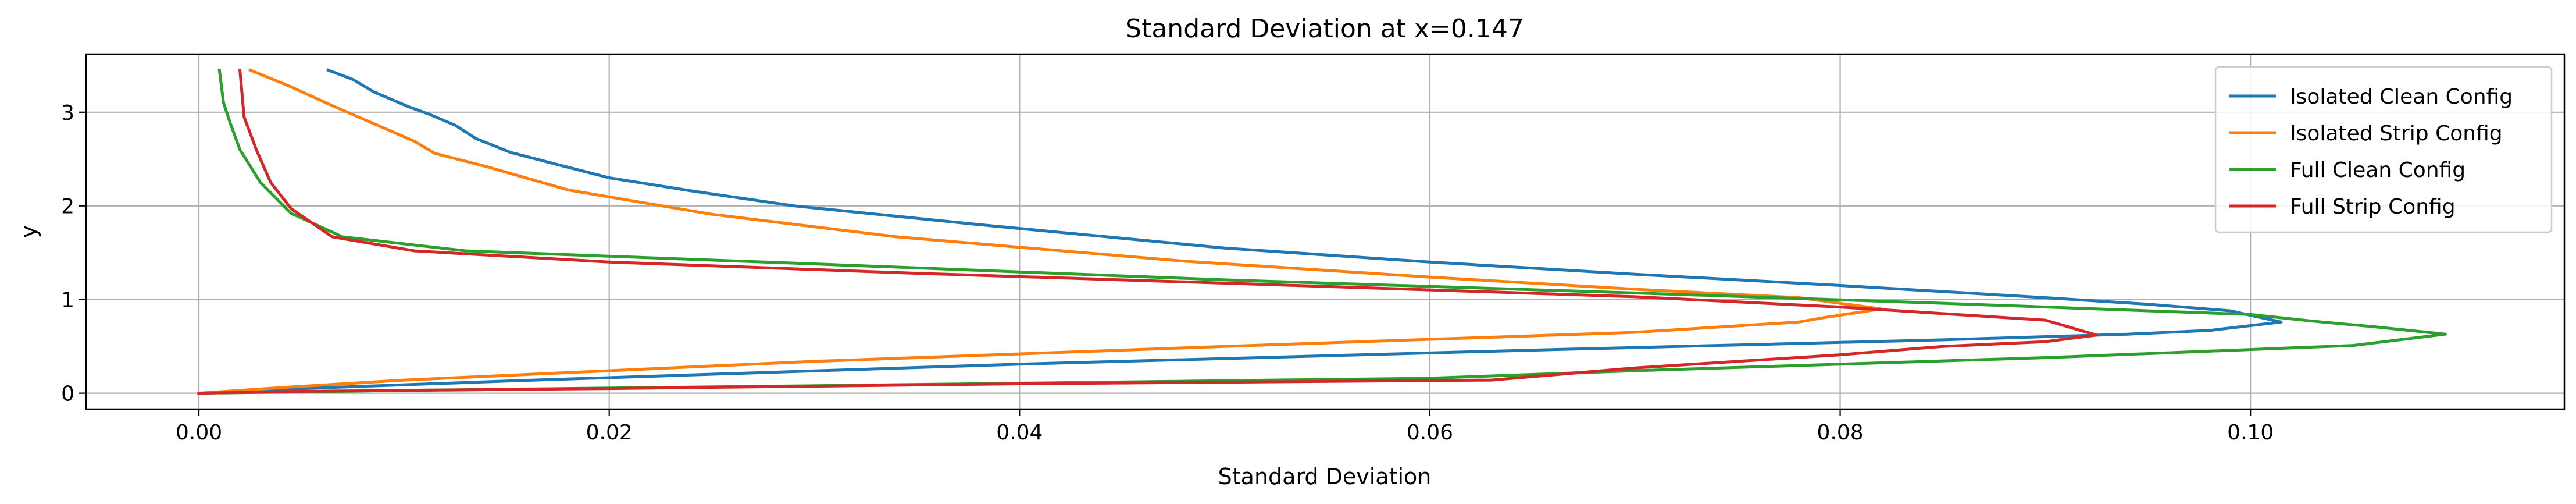 The height and width of the screenshot is (504, 2576). What do you see at coordinates (1225, 427) in the screenshot?
I see `x-axis-ticks: 0.00 0.02 0.04 0.06 0.08 0.10` at bounding box center [1225, 427].